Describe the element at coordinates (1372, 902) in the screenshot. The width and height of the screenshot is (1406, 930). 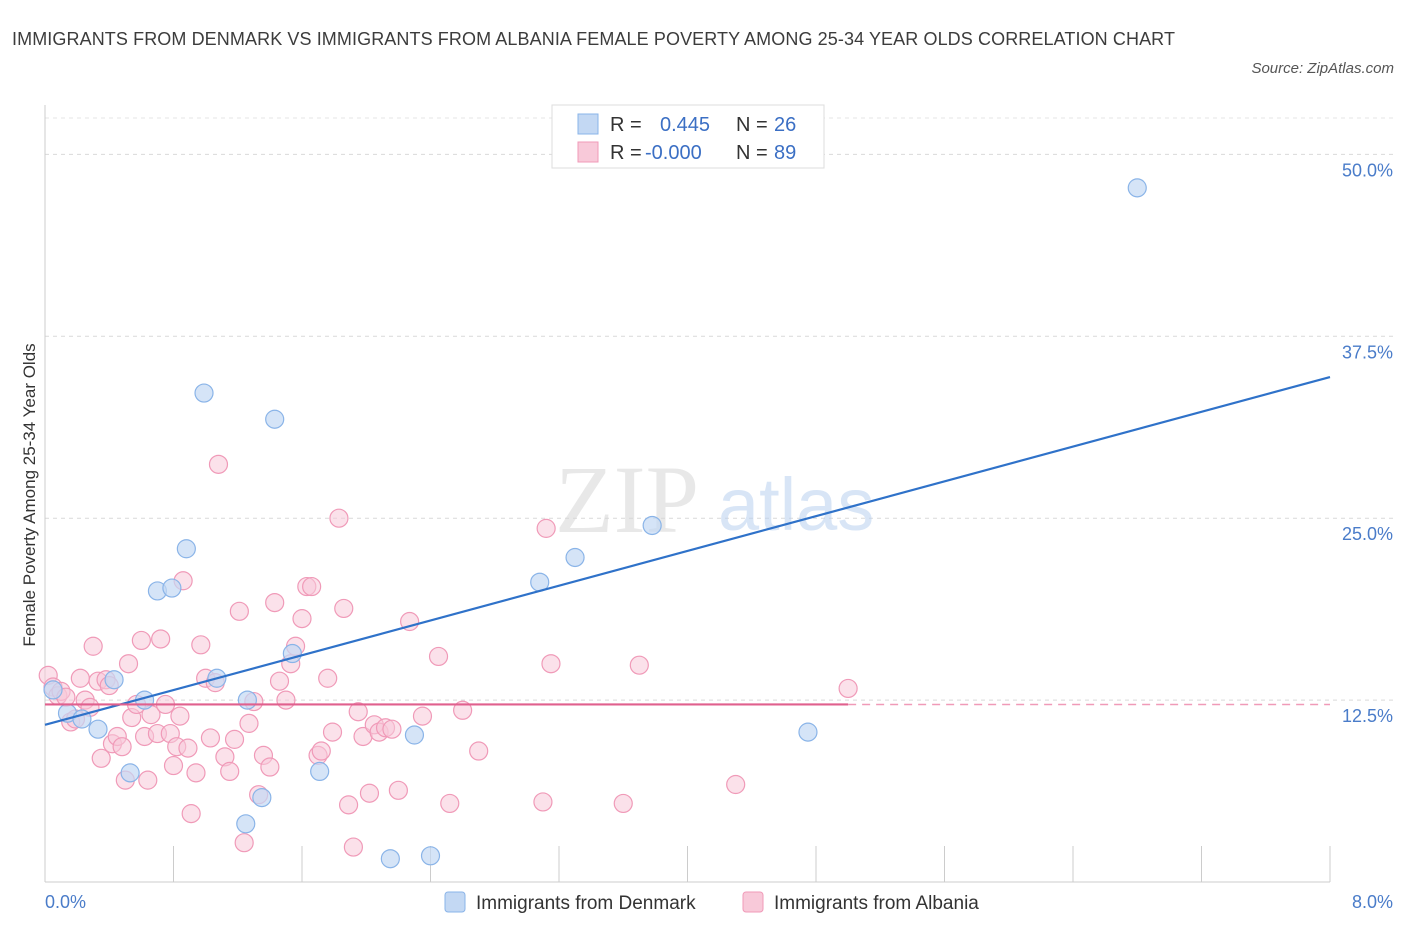
I see `x-tick-label: 8.0%` at that location.